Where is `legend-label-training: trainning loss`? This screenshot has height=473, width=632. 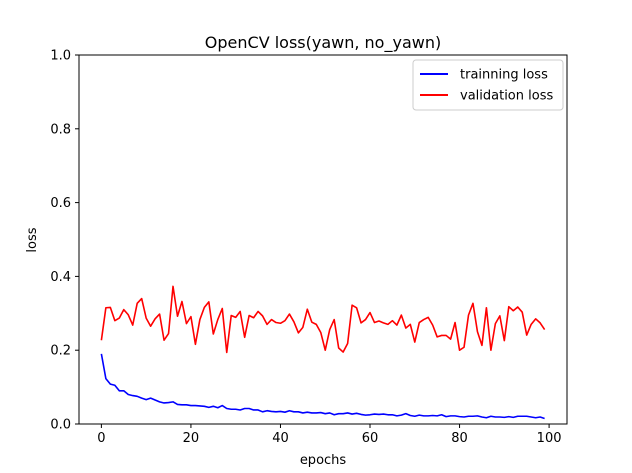
legend-label-training: trainning loss is located at coordinates (504, 75).